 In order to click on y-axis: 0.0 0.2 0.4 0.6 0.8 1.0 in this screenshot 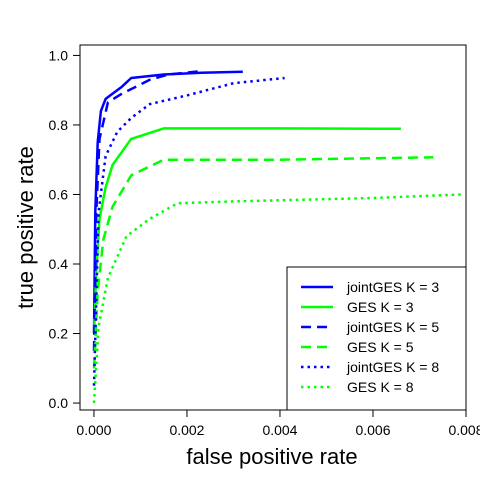, I will do `click(64, 229)`.